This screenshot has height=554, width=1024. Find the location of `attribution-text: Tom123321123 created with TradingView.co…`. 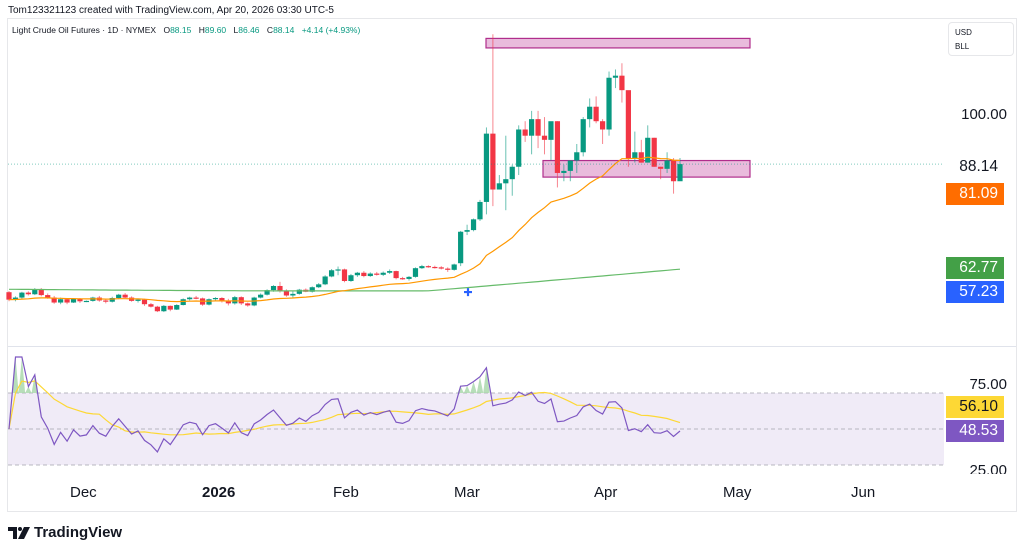

attribution-text: Tom123321123 created with TradingView.co… is located at coordinates (171, 10).